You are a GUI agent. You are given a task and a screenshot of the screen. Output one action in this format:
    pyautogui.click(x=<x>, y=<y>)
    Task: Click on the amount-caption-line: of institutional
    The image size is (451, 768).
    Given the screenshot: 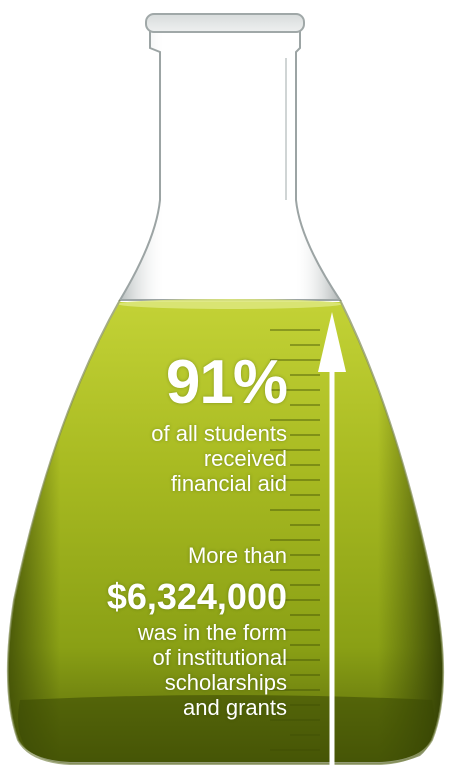 What is the action you would take?
    pyautogui.click(x=219, y=657)
    